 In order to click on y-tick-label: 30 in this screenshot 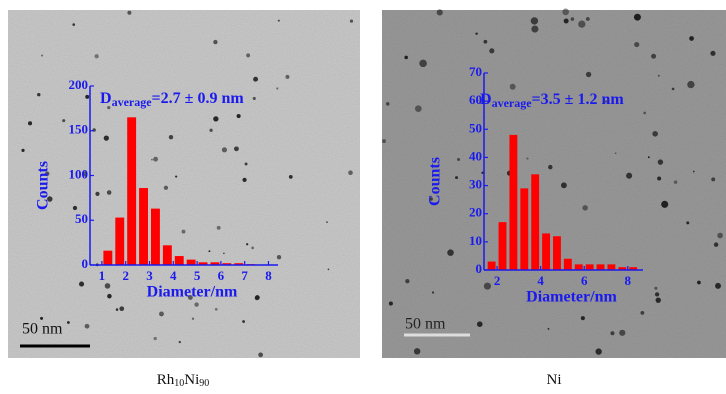, I will do `click(475, 184)`.